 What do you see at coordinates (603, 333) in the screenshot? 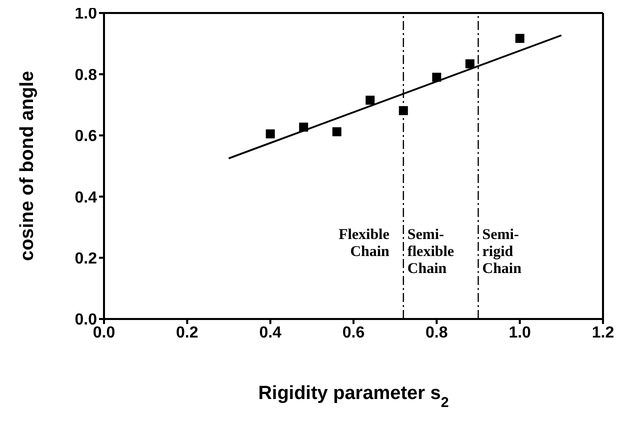
I see `x-tick-label: 1.2` at bounding box center [603, 333].